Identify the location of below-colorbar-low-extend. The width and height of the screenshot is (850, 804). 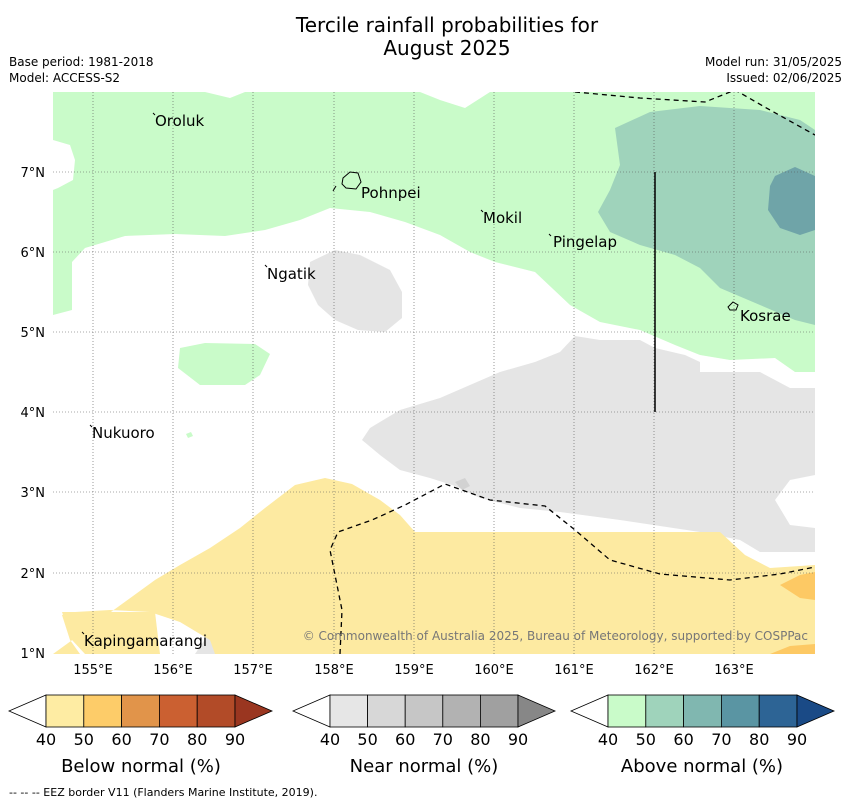
(27, 711).